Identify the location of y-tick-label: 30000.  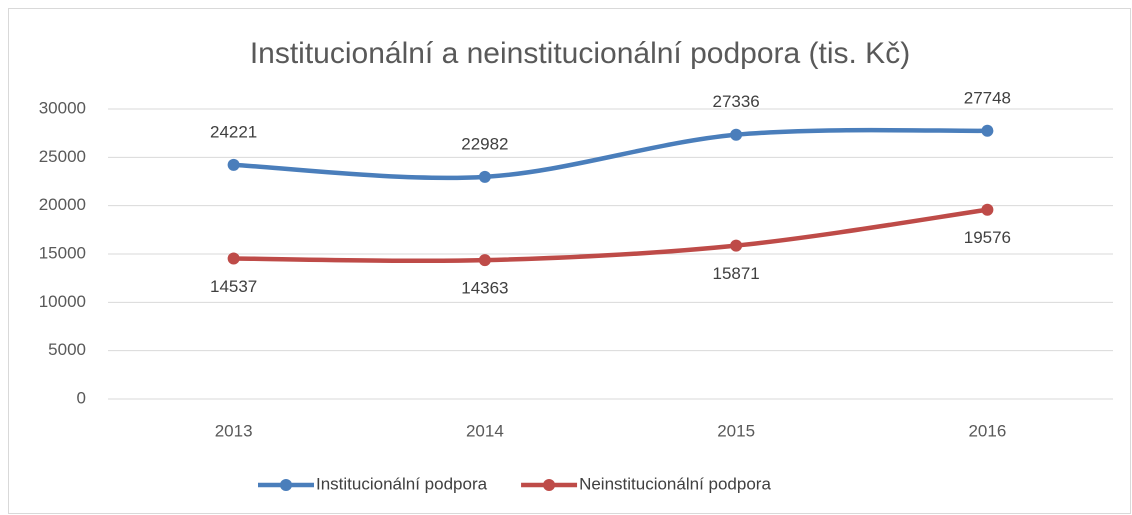
(62, 107).